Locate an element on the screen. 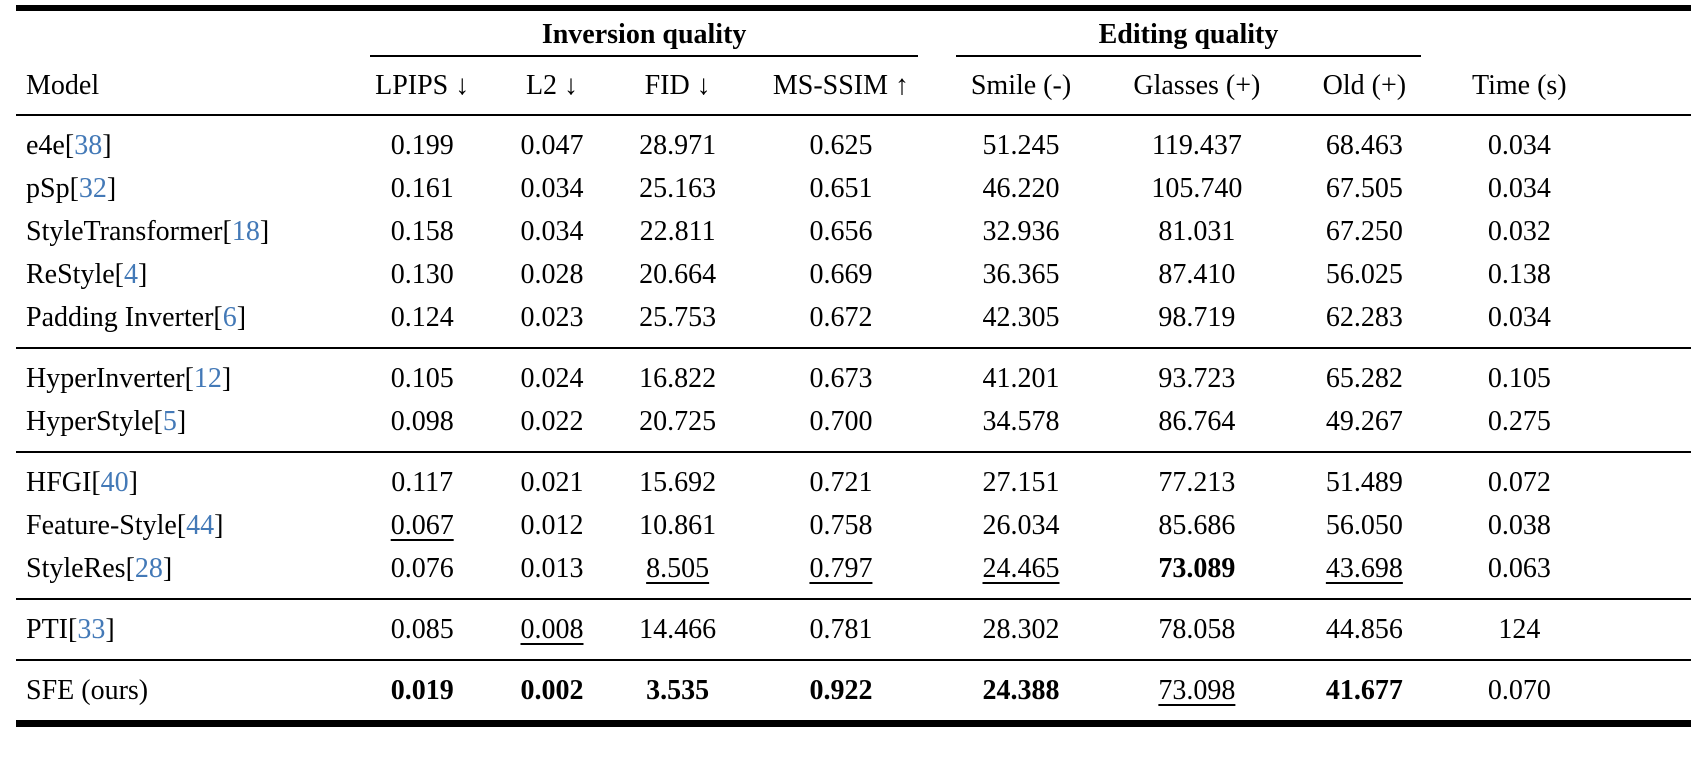  cell-fid: 25.163 is located at coordinates (678, 188).